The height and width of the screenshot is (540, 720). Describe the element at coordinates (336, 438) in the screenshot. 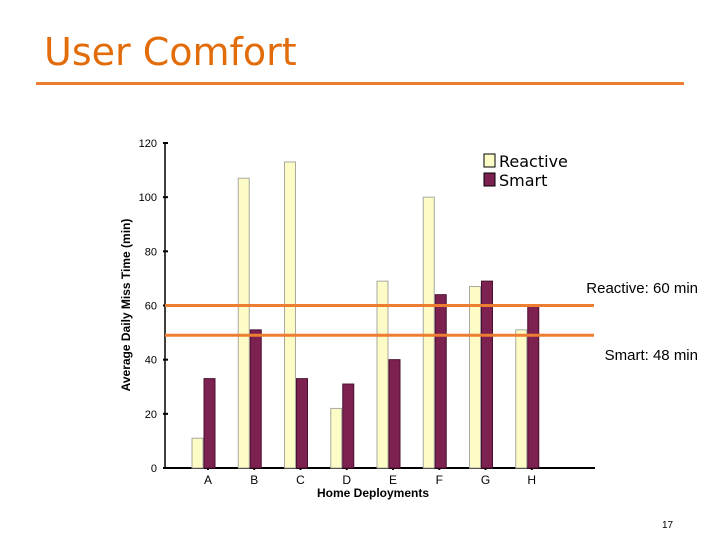

I see `bar-reactive-d` at that location.